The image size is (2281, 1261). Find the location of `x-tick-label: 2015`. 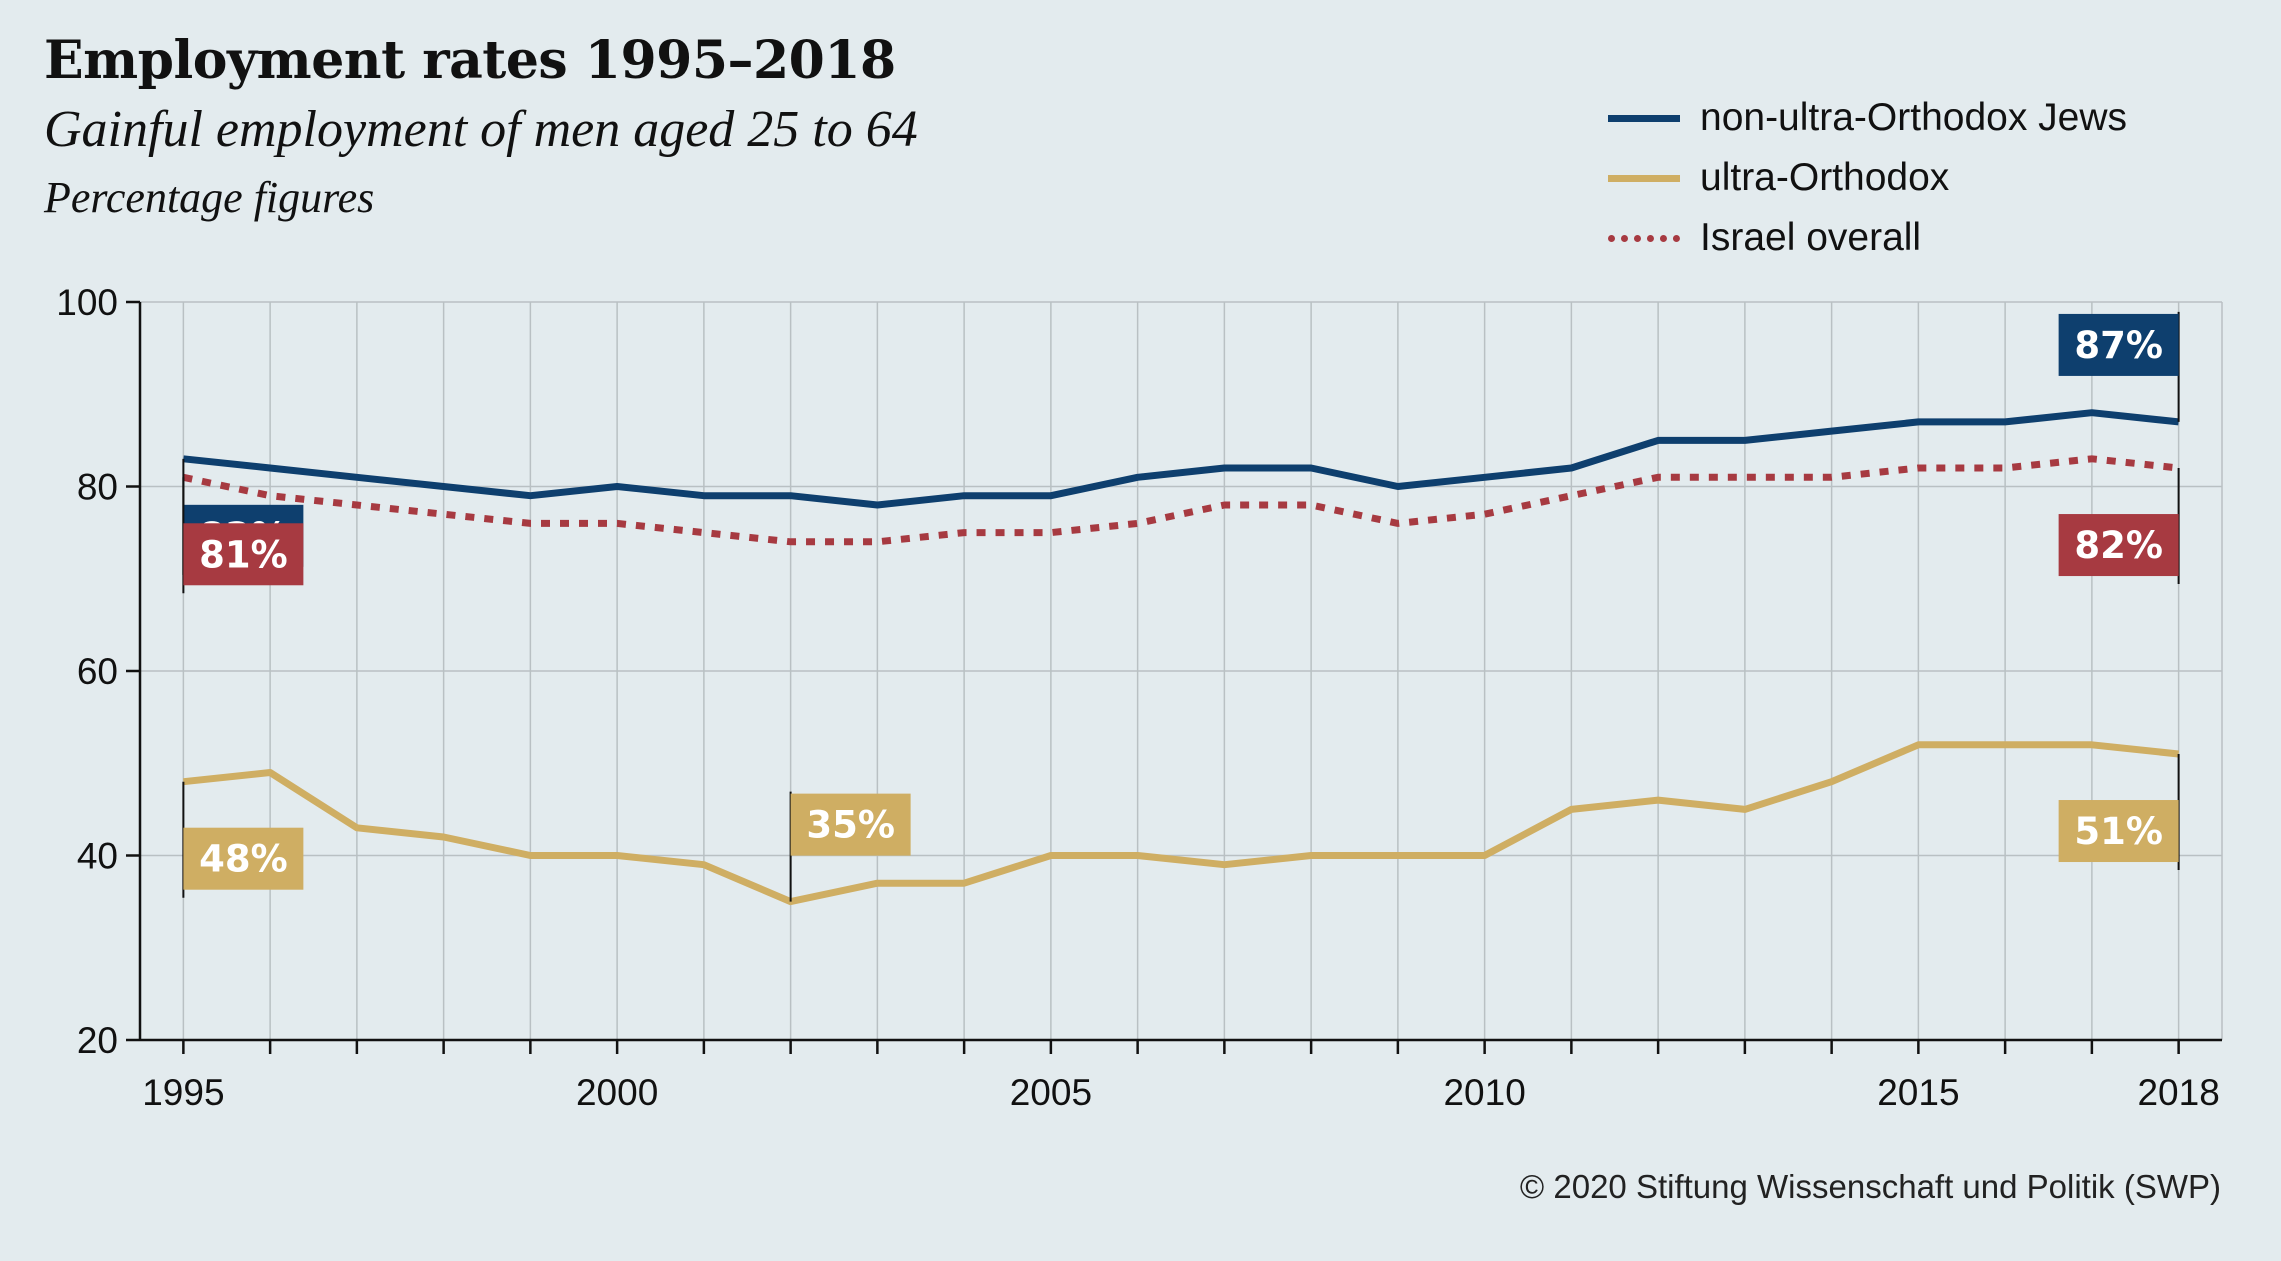

x-tick-label: 2015 is located at coordinates (1918, 1092).